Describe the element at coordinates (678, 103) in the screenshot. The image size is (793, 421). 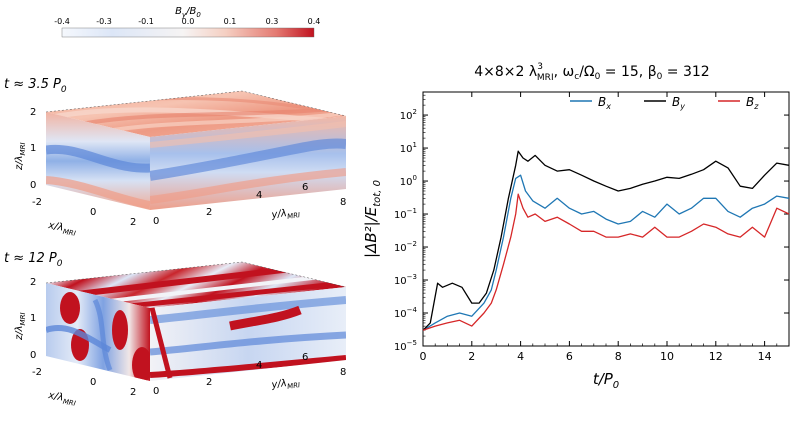
I see `legend-by-label: By` at that location.